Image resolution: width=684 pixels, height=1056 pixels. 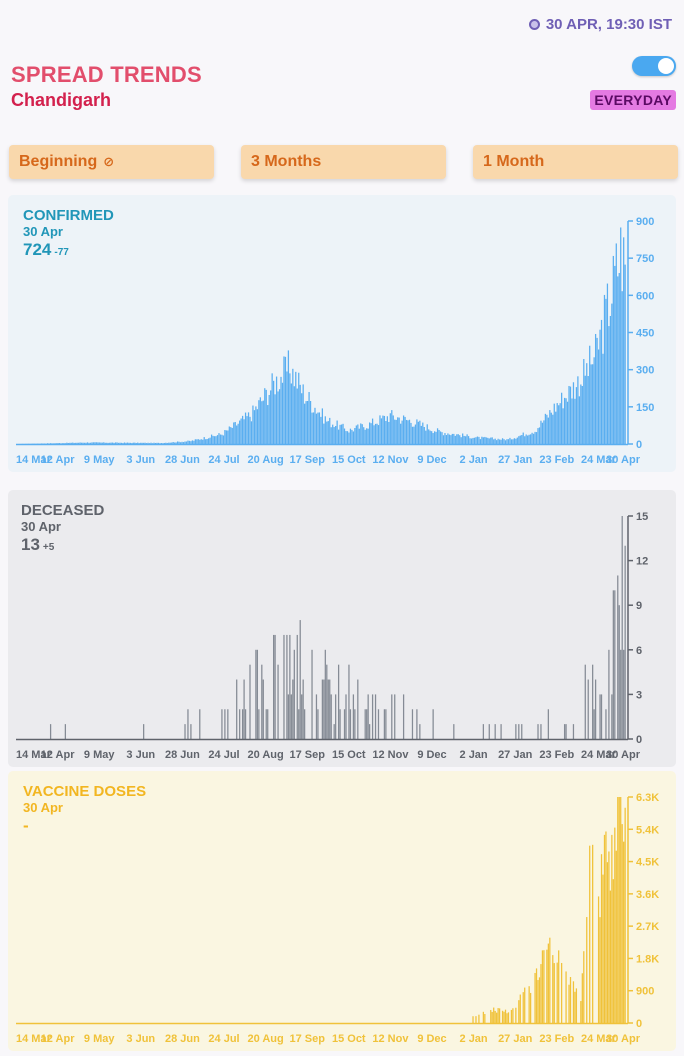 What do you see at coordinates (34, 460) in the screenshot?
I see `x-tick-label: 14 Mar` at bounding box center [34, 460].